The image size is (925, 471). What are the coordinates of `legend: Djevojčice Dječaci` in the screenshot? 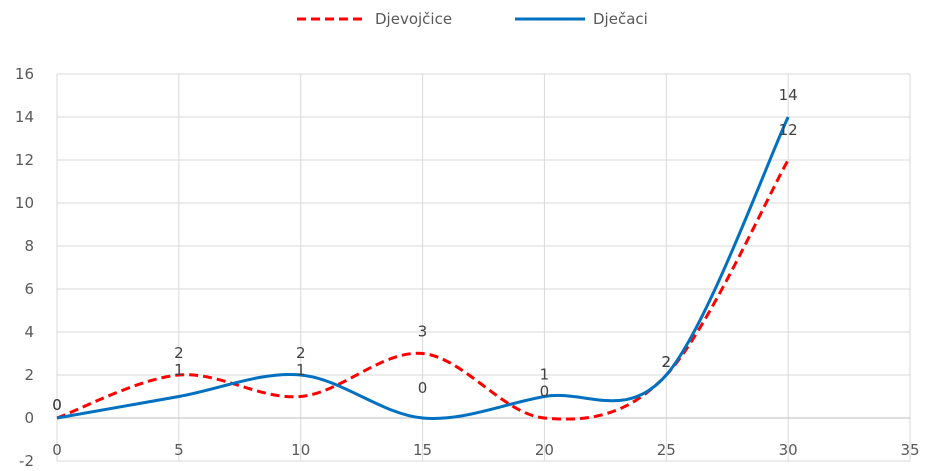 It's located at (472, 19).